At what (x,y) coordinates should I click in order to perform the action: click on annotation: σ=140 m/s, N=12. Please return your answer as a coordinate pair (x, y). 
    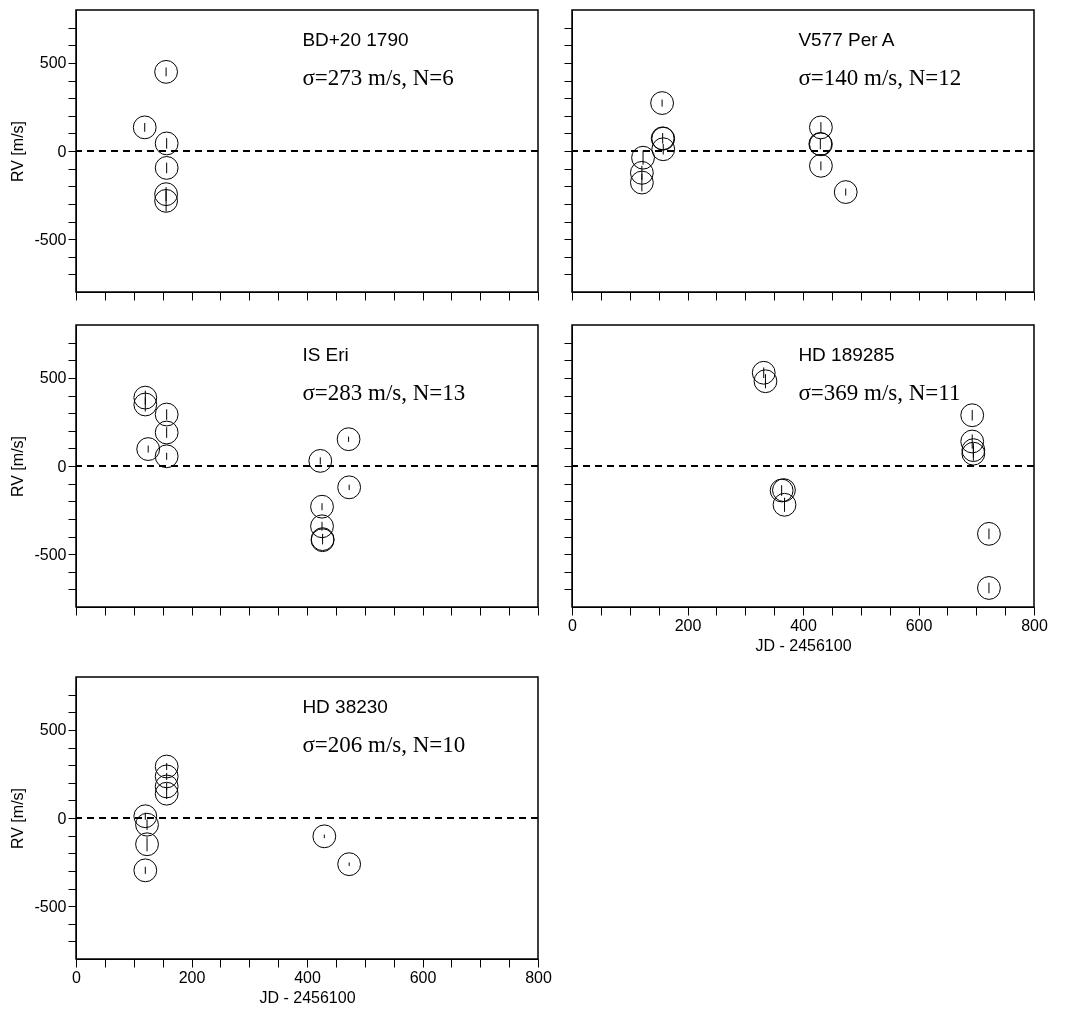
    Looking at the image, I should click on (880, 77).